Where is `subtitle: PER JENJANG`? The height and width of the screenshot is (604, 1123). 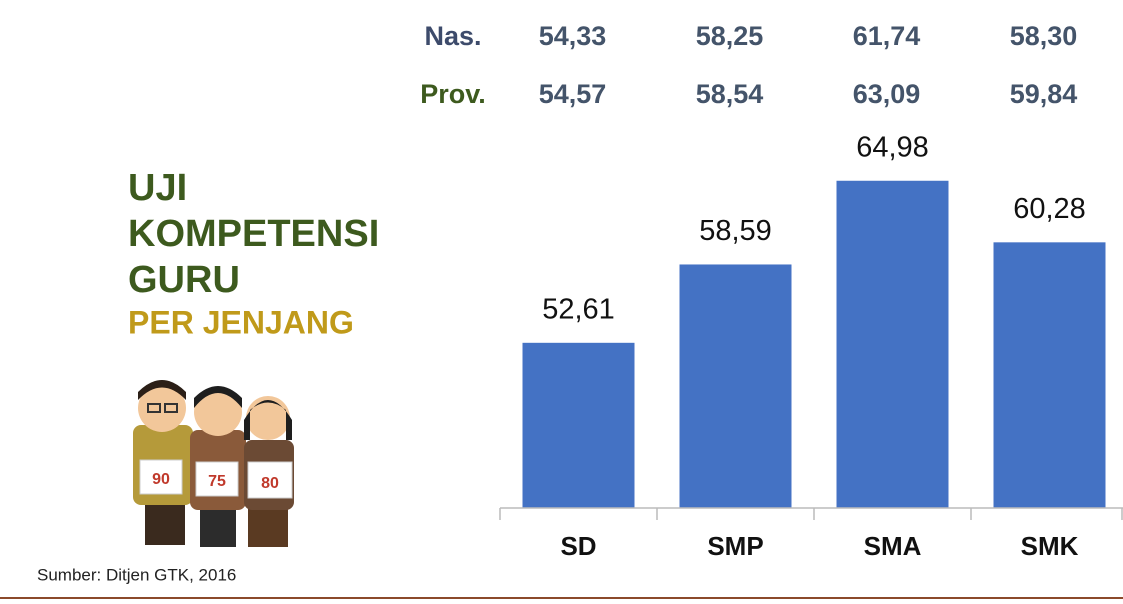
subtitle: PER JENJANG is located at coordinates (241, 322).